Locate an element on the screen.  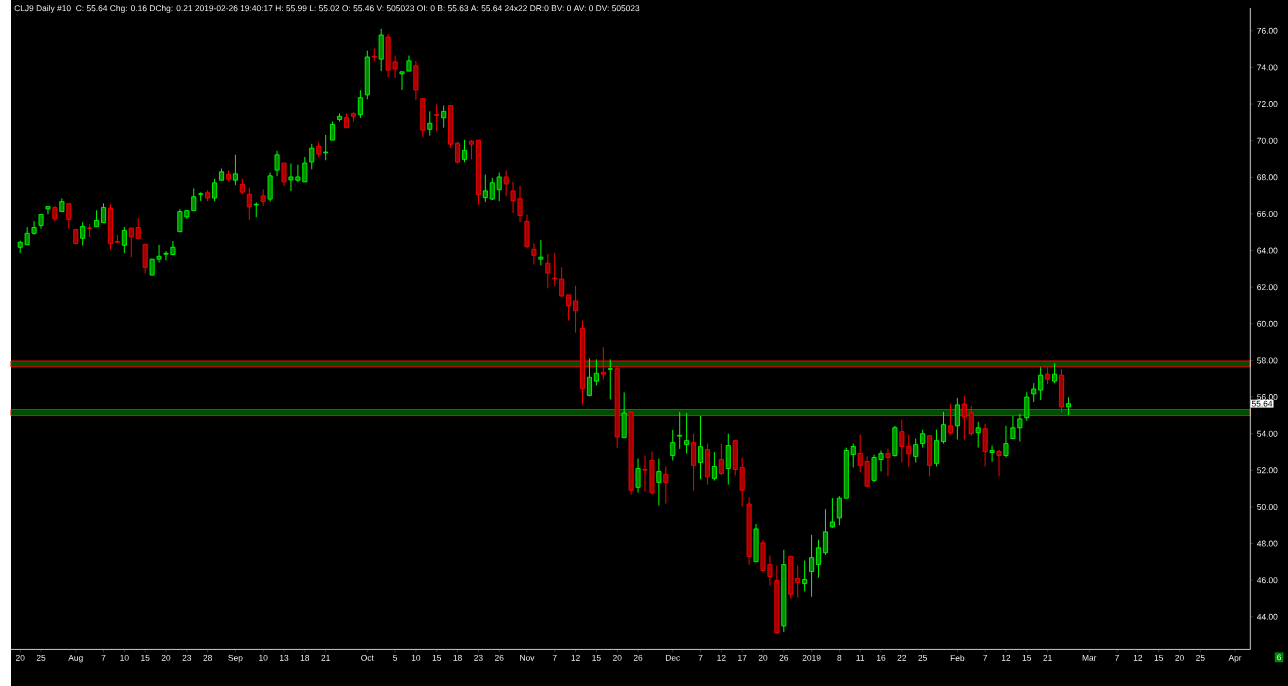
x-tick-label: Dec is located at coordinates (672, 657).